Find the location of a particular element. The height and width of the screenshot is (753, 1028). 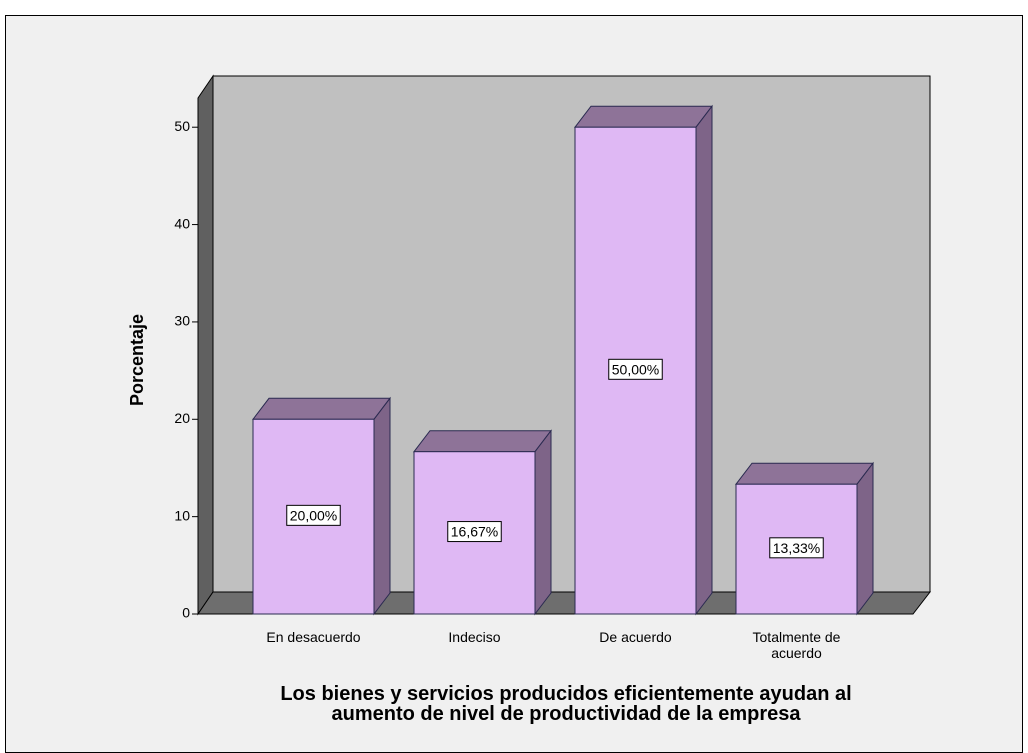

x-tick-label: Totalmente de acuerdo is located at coordinates (796, 645).